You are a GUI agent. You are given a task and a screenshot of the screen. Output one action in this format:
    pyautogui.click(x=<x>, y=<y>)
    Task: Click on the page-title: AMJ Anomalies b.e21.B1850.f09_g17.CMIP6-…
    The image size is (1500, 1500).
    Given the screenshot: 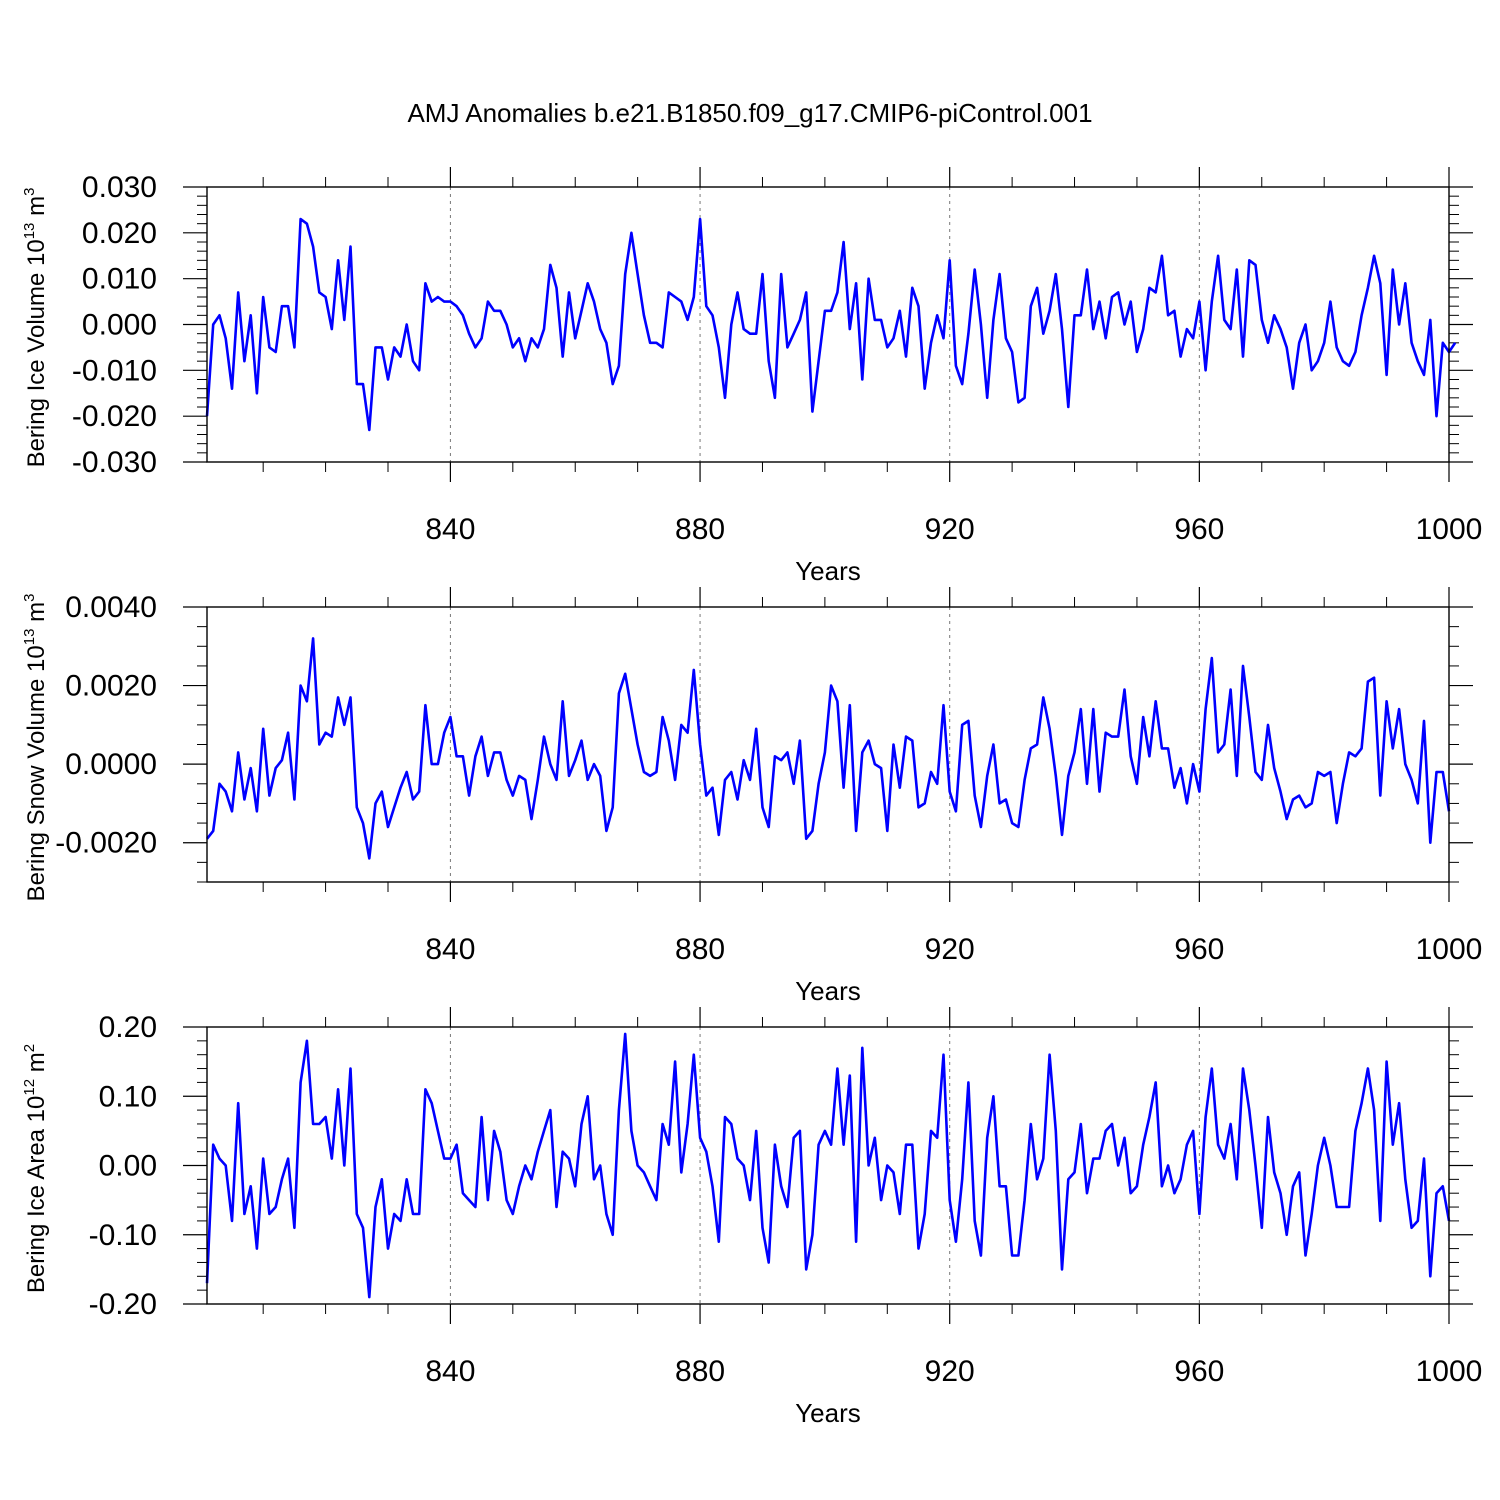 What is the action you would take?
    pyautogui.click(x=750, y=113)
    